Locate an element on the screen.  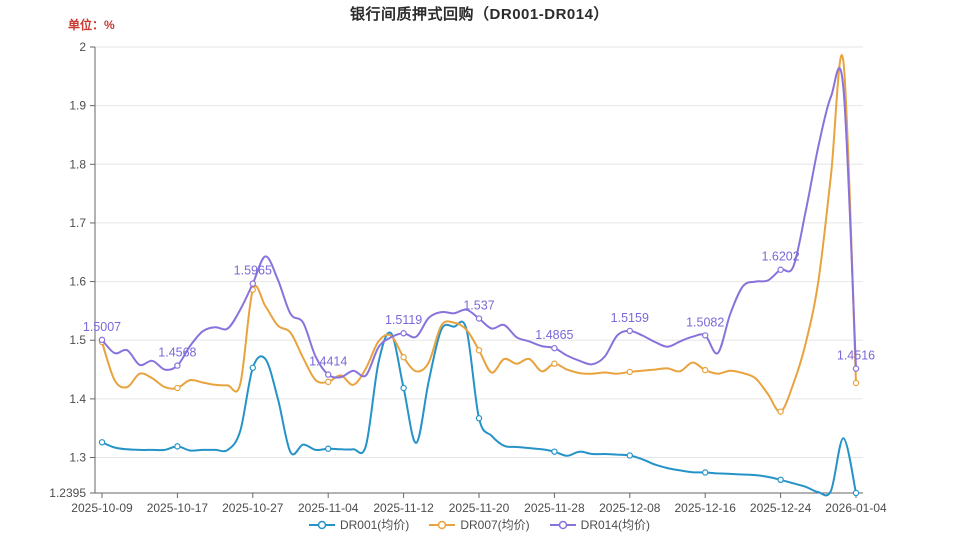
x-axis-label: 2025-10-09 is located at coordinates (102, 508).